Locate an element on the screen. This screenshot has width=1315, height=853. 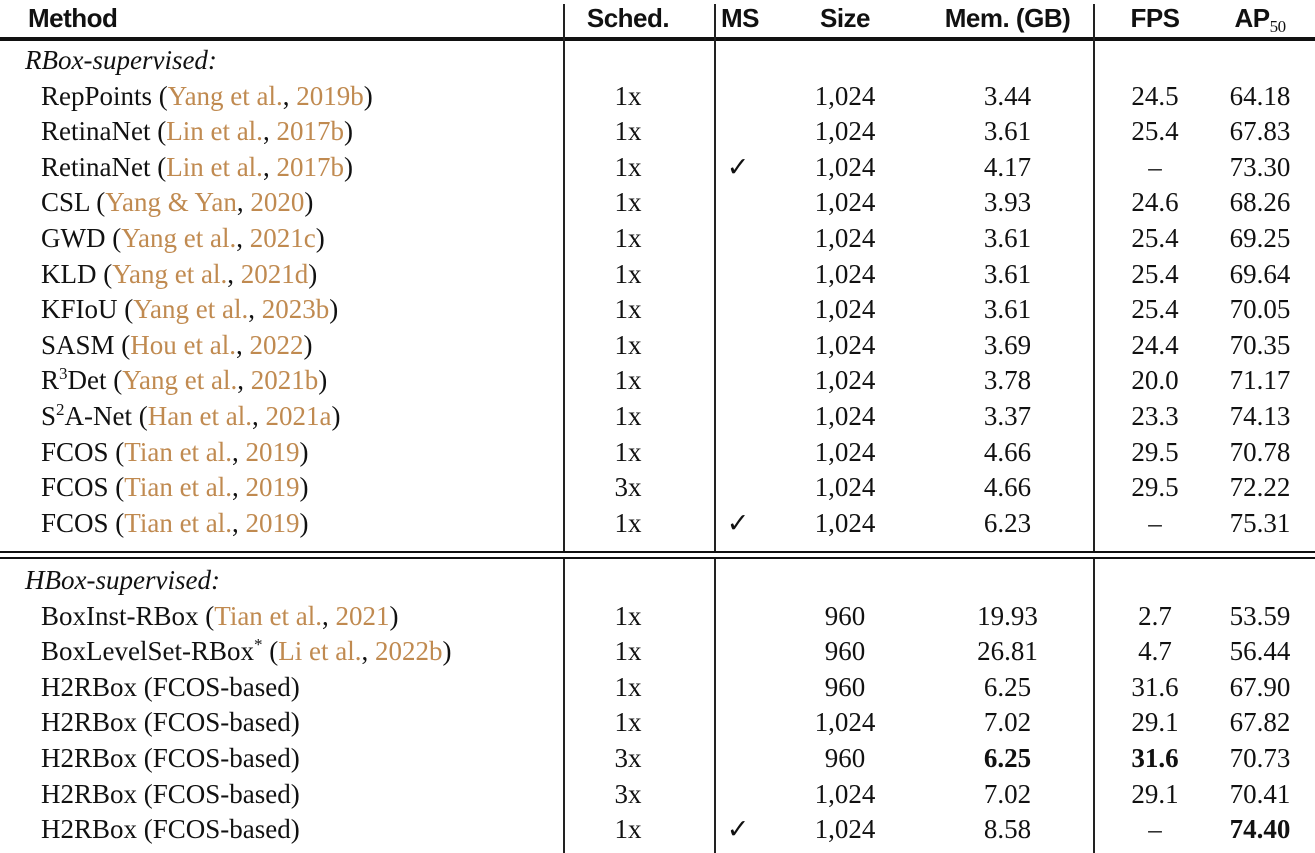
fps-cell: 24.6 is located at coordinates (1155, 202).